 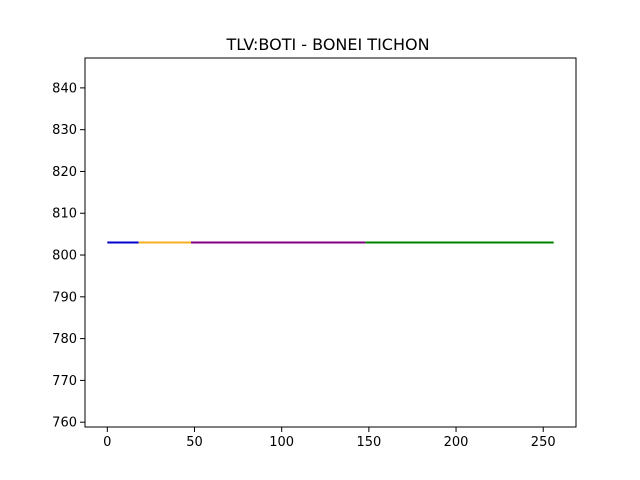 What do you see at coordinates (64, 130) in the screenshot?
I see `y-tick-label: 830` at bounding box center [64, 130].